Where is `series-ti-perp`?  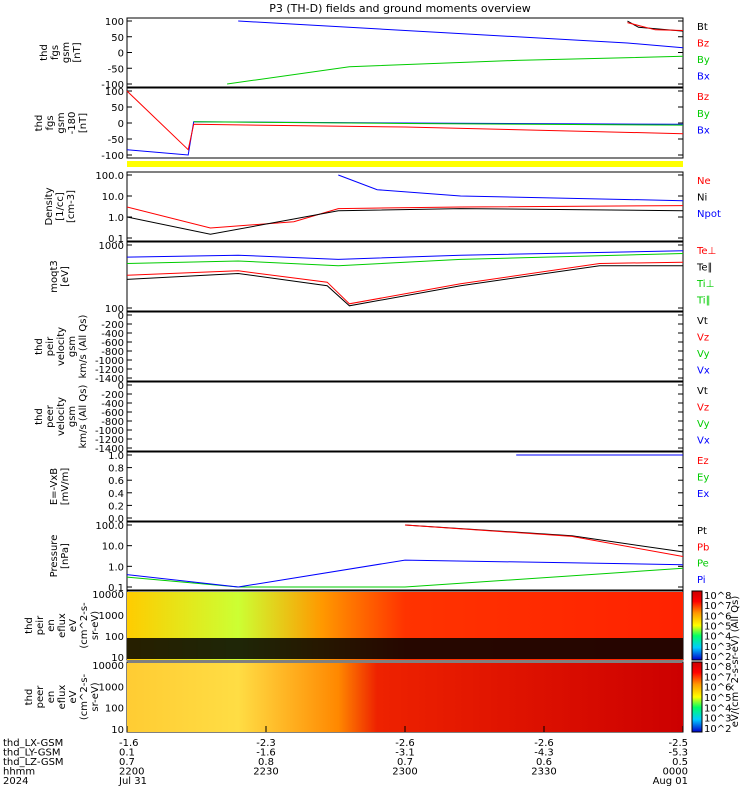 series-ti-perp is located at coordinates (405, 260).